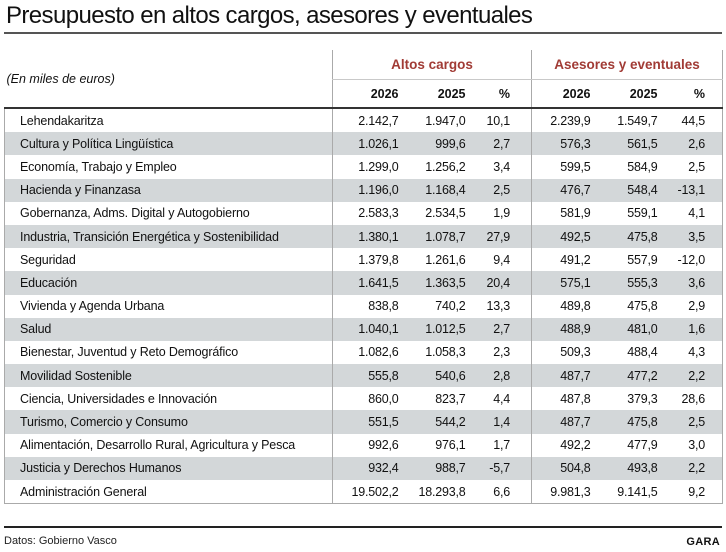  What do you see at coordinates (690, 144) in the screenshot?
I see `cell-value: 2,6` at bounding box center [690, 144].